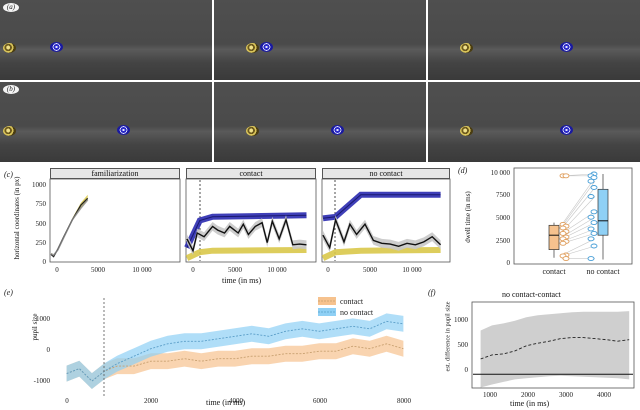 Image resolution: width=640 pixels, height=410 pixels. Describe the element at coordinates (115, 173) in the screenshot. I see `c-facet-title-familiarization: familiarization` at that location.